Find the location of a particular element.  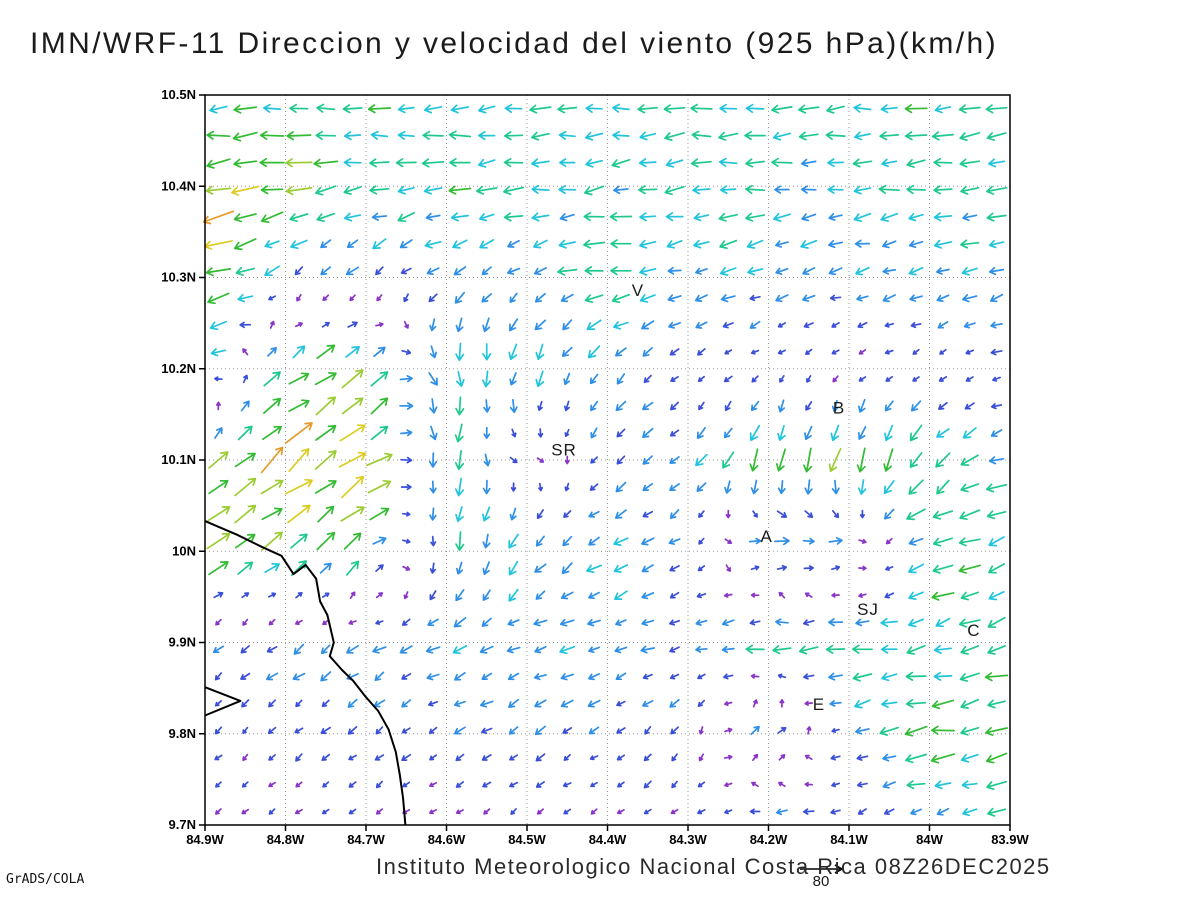

station-label-A: A is located at coordinates (767, 536).